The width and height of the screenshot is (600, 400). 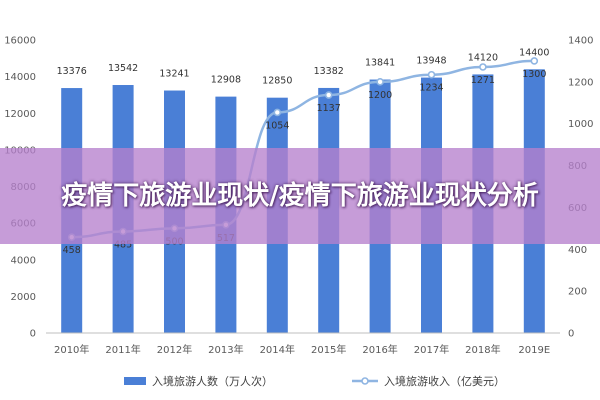 What do you see at coordinates (135, 381) in the screenshot?
I see `legend-bar-swatch` at bounding box center [135, 381].